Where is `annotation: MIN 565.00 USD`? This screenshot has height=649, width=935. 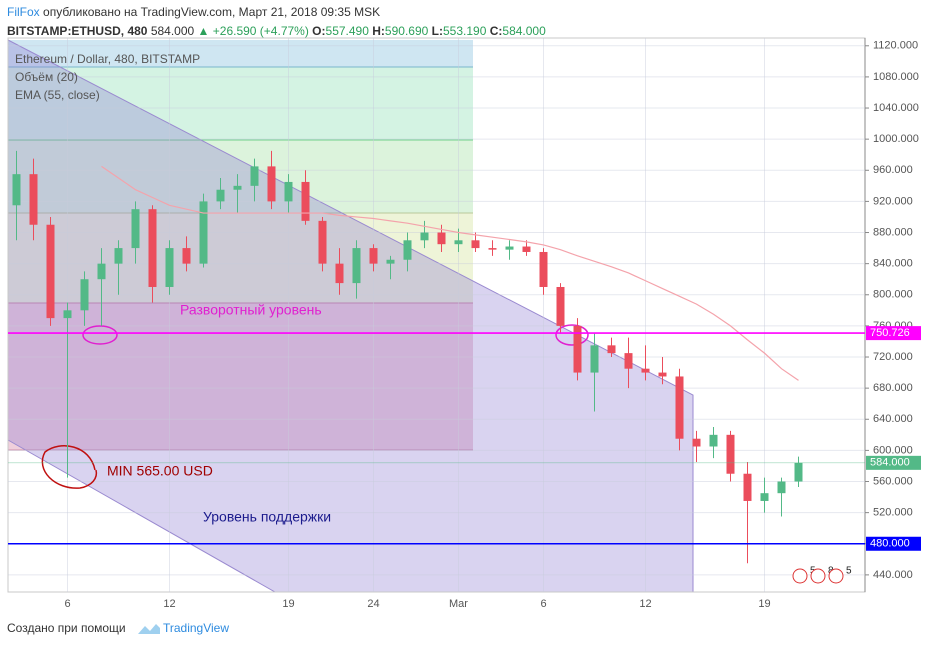 annotation: MIN 565.00 USD is located at coordinates (160, 471).